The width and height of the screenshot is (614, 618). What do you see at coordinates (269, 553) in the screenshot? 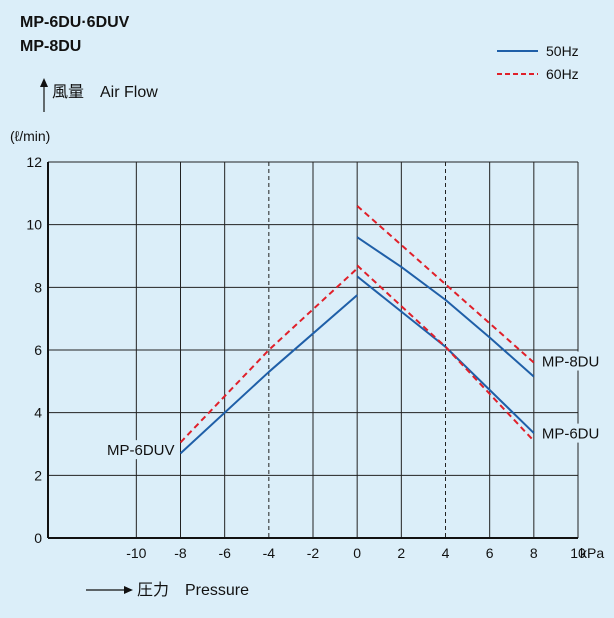
I see `x-tick-label: -4` at bounding box center [269, 553].